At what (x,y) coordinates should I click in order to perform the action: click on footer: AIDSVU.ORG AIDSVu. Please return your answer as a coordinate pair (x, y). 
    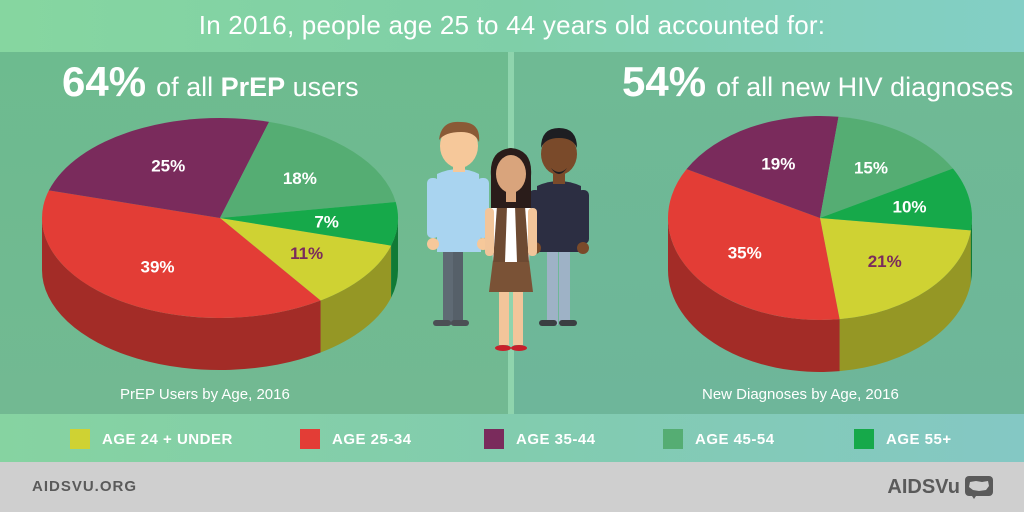
    Looking at the image, I should click on (512, 487).